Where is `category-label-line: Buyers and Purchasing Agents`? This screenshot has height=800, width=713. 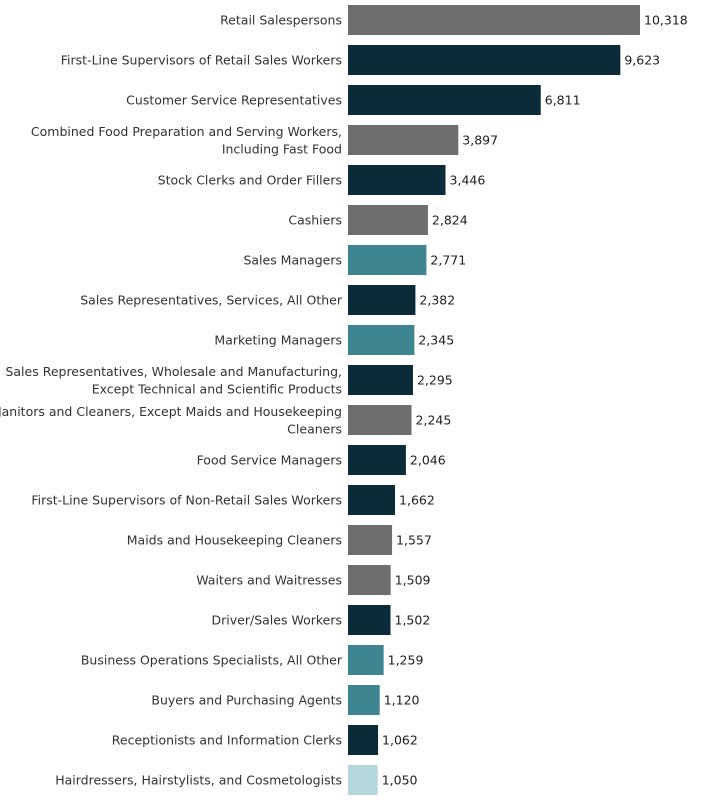
category-label-line: Buyers and Purchasing Agents is located at coordinates (246, 700).